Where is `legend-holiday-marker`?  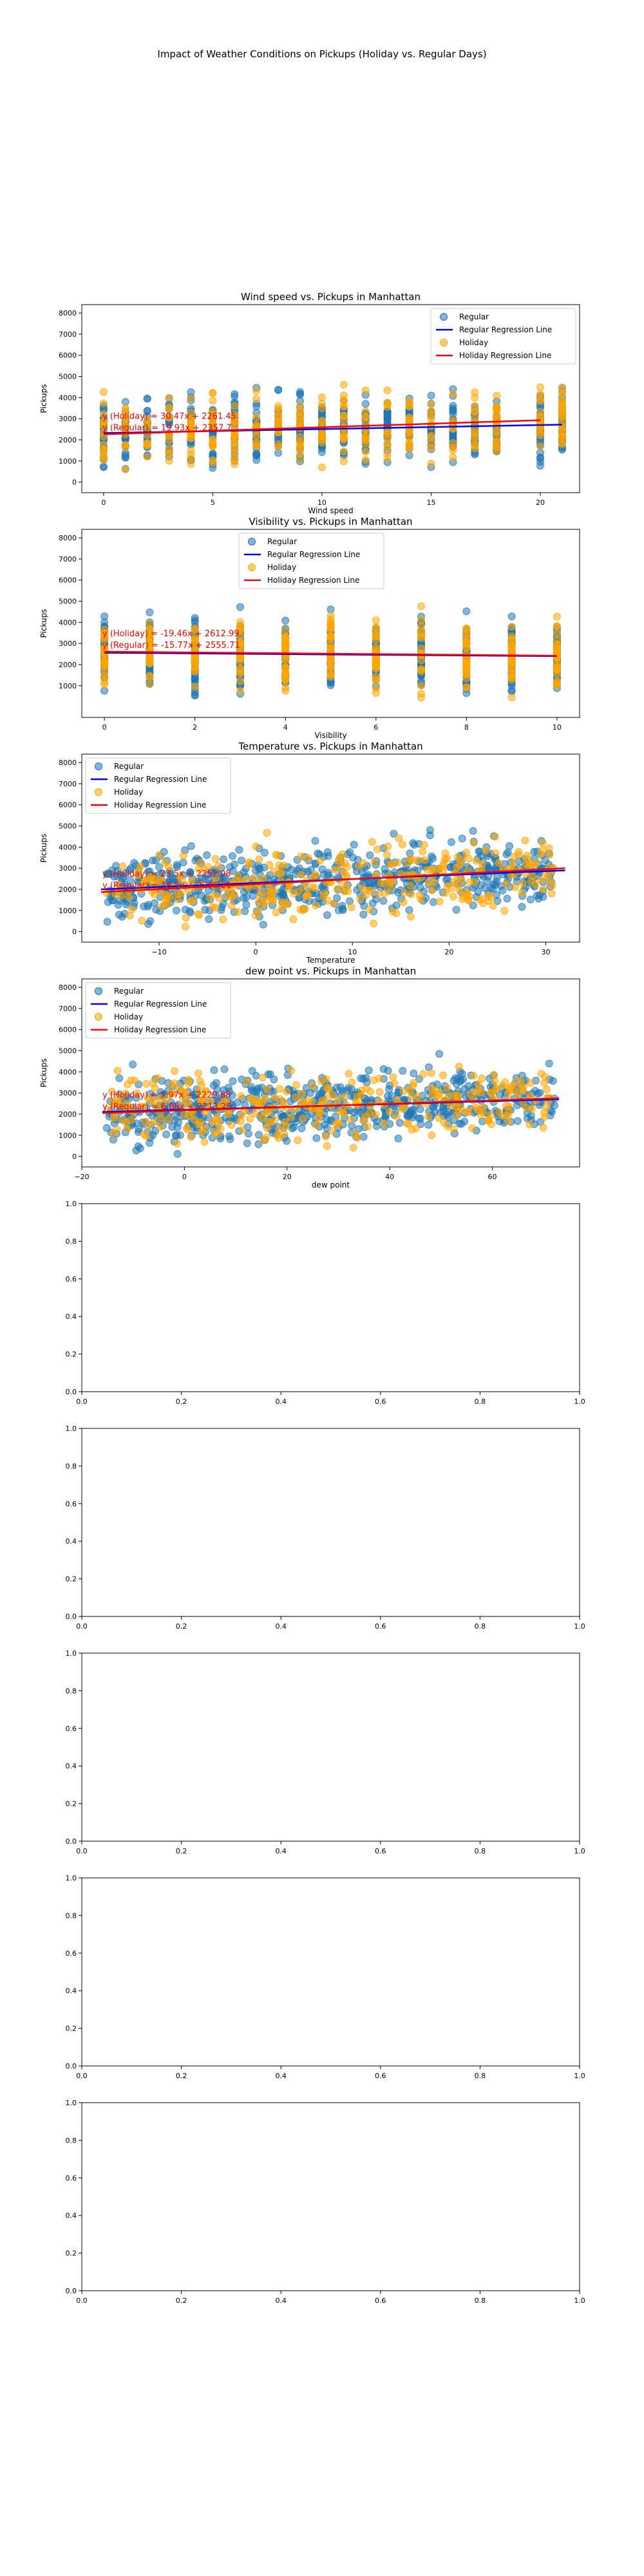
legend-holiday-marker is located at coordinates (252, 567).